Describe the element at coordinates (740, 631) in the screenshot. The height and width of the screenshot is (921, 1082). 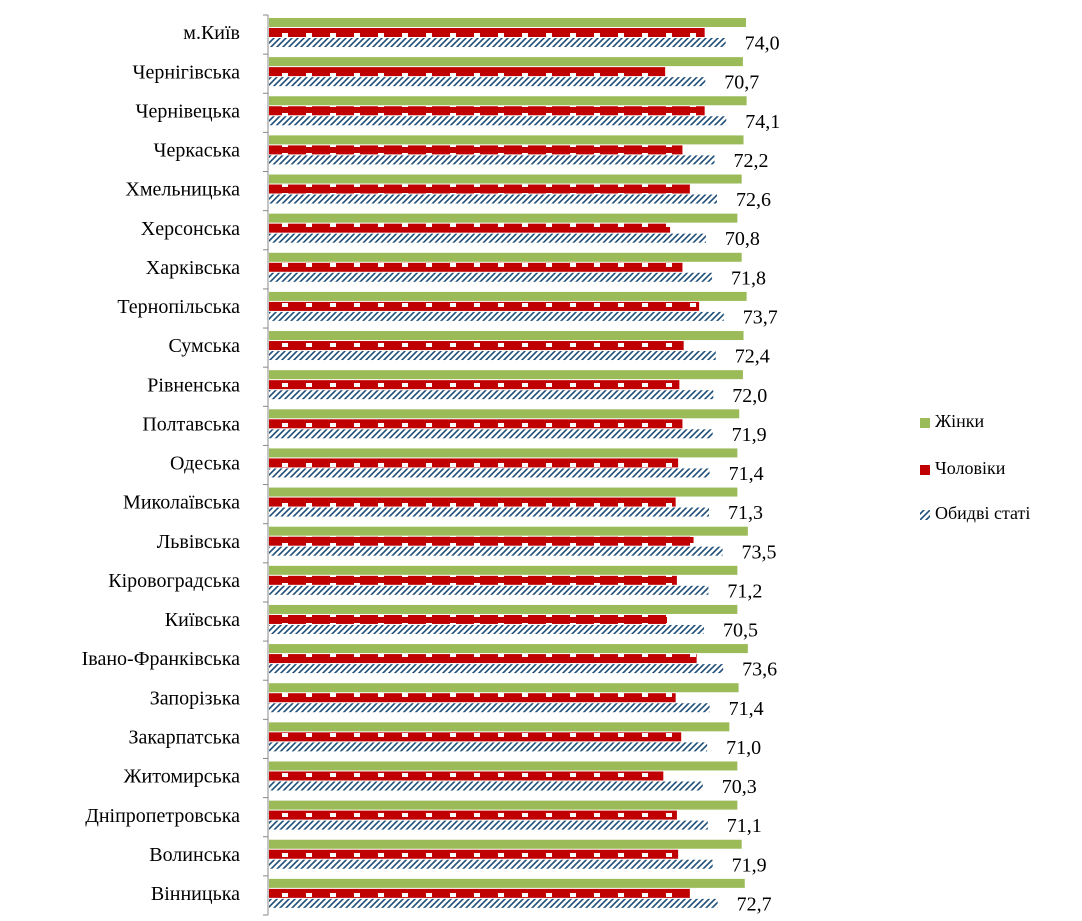
I see `data-label: 70,5` at that location.